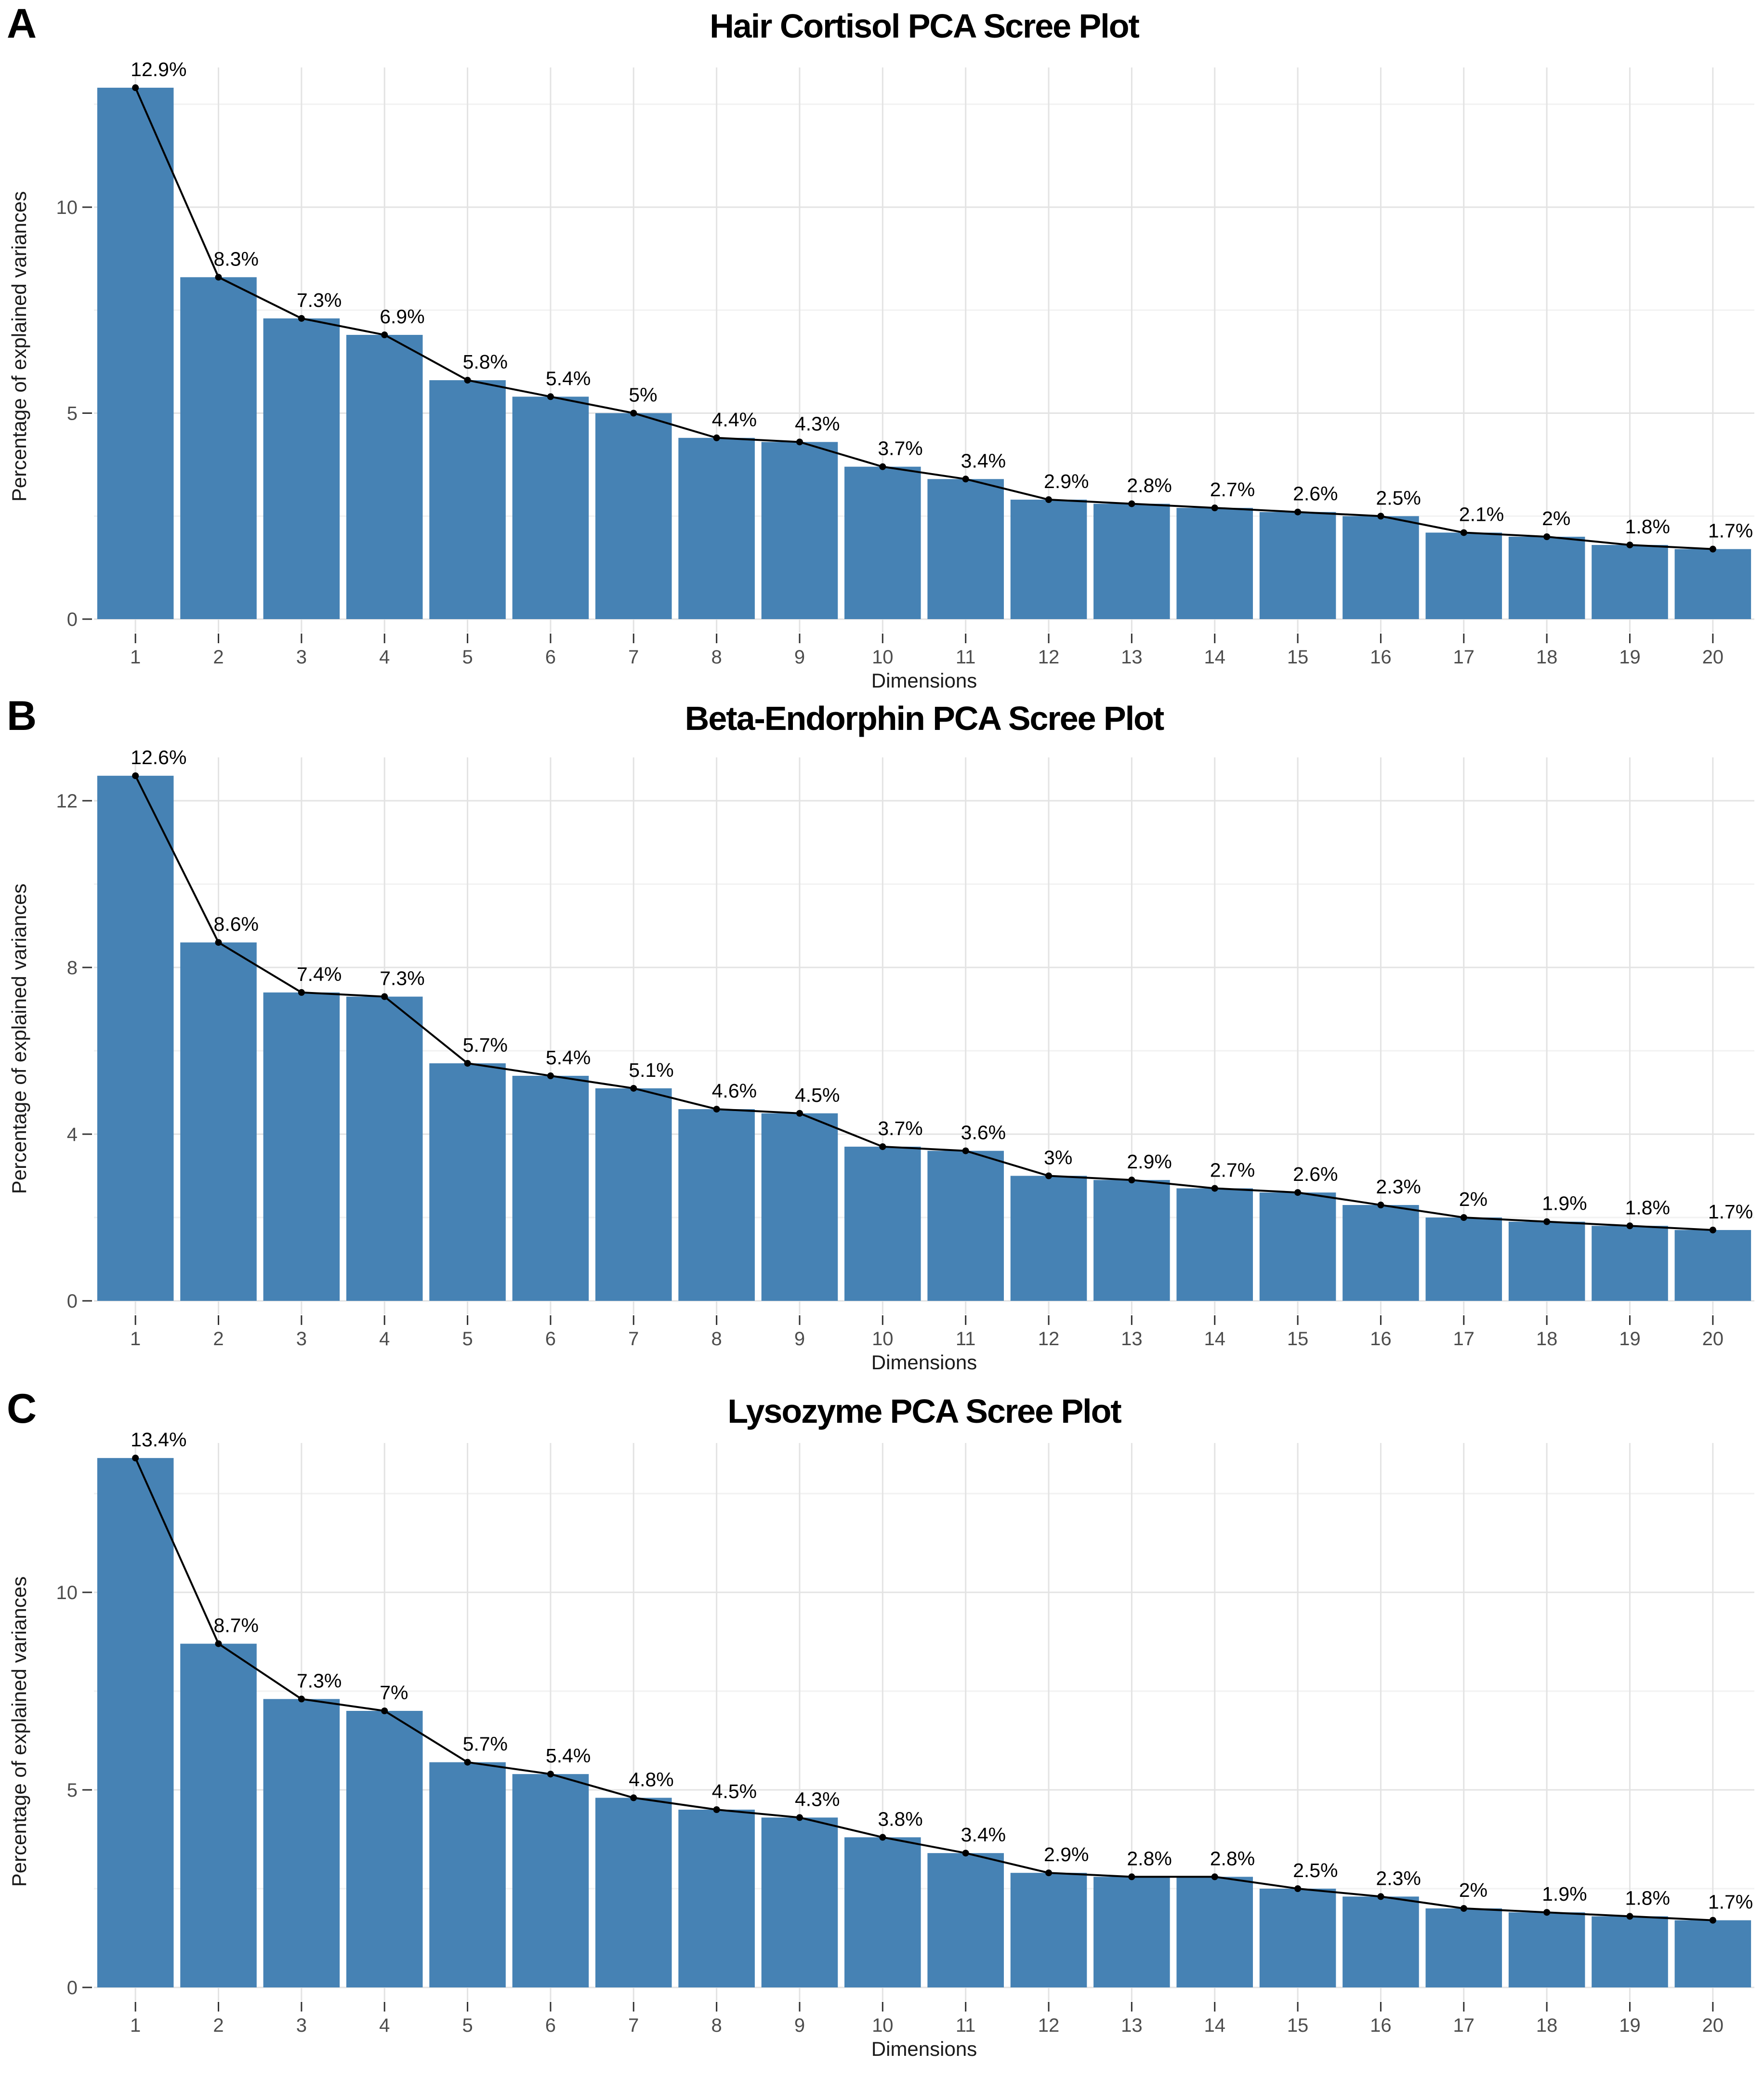 Image resolution: width=1764 pixels, height=2078 pixels. I want to click on point-label-7: 5.1%, so click(651, 1070).